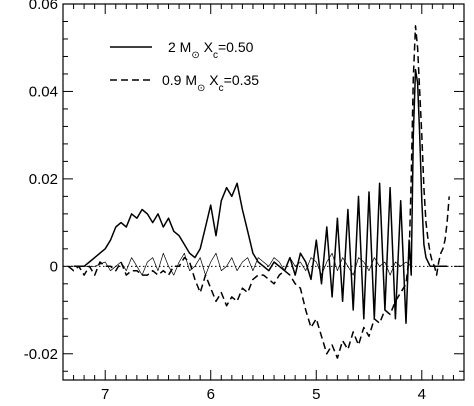 Image resolution: width=474 pixels, height=406 pixels. I want to click on legend-label-solid: 2 M⊙ Xc=0.50, so click(211, 50).